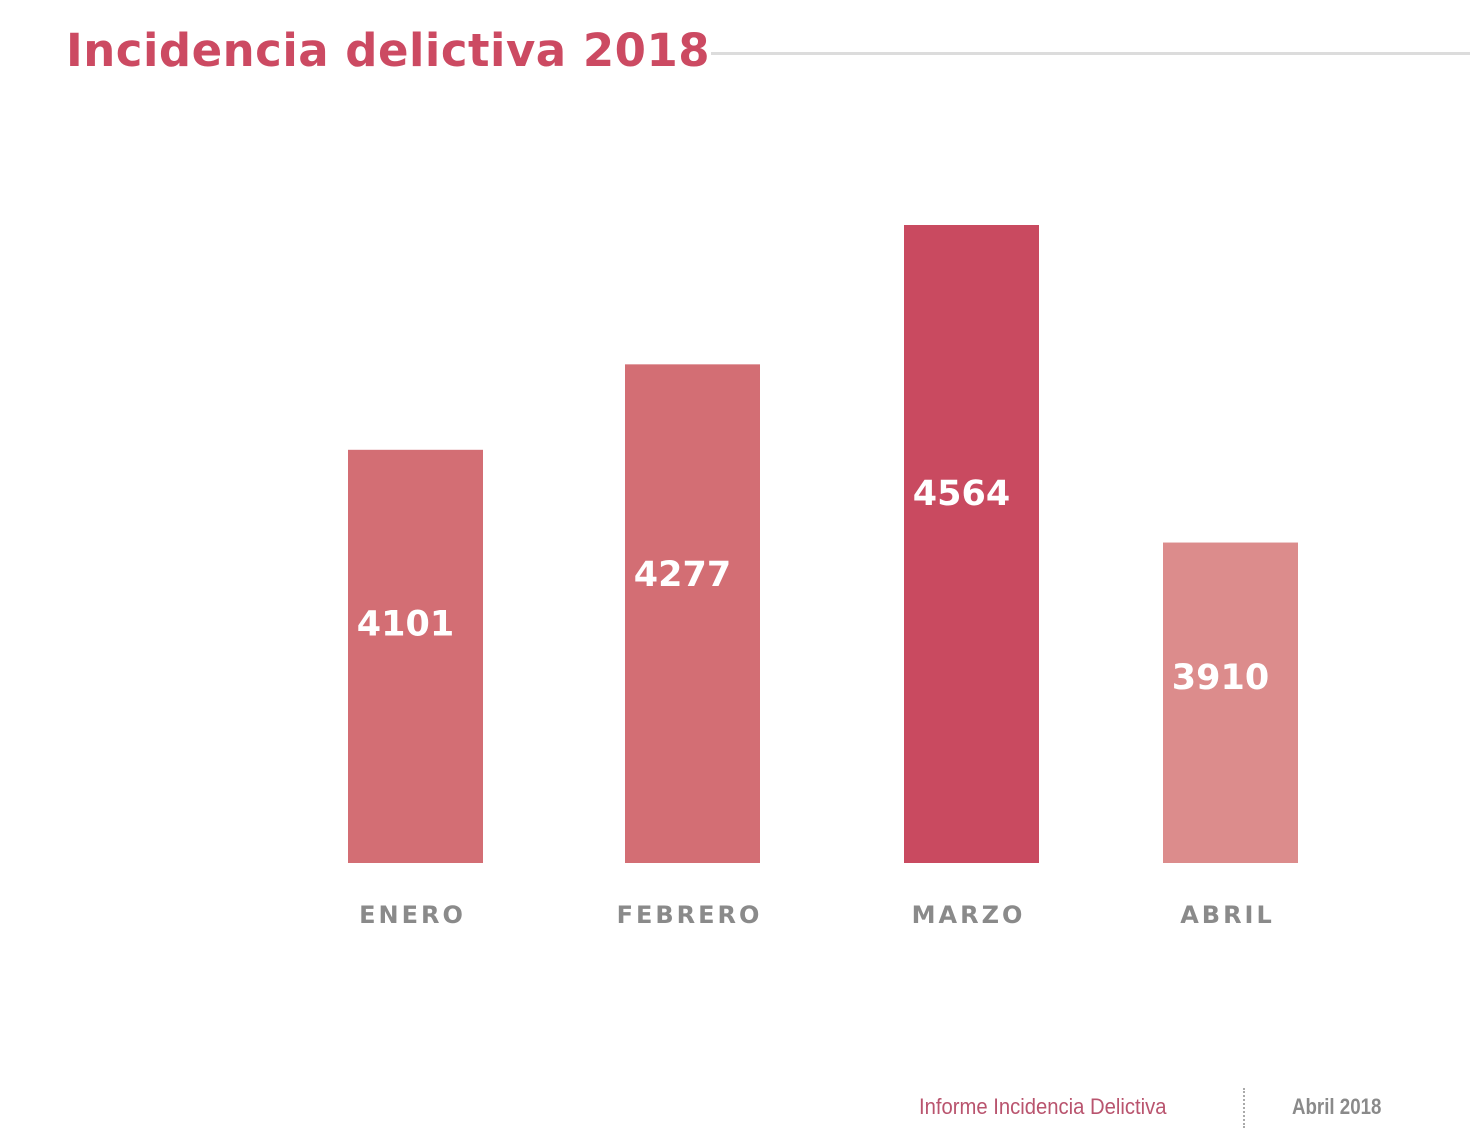 The width and height of the screenshot is (1470, 1140). I want to click on data-label-febrero: 4277, so click(682, 575).